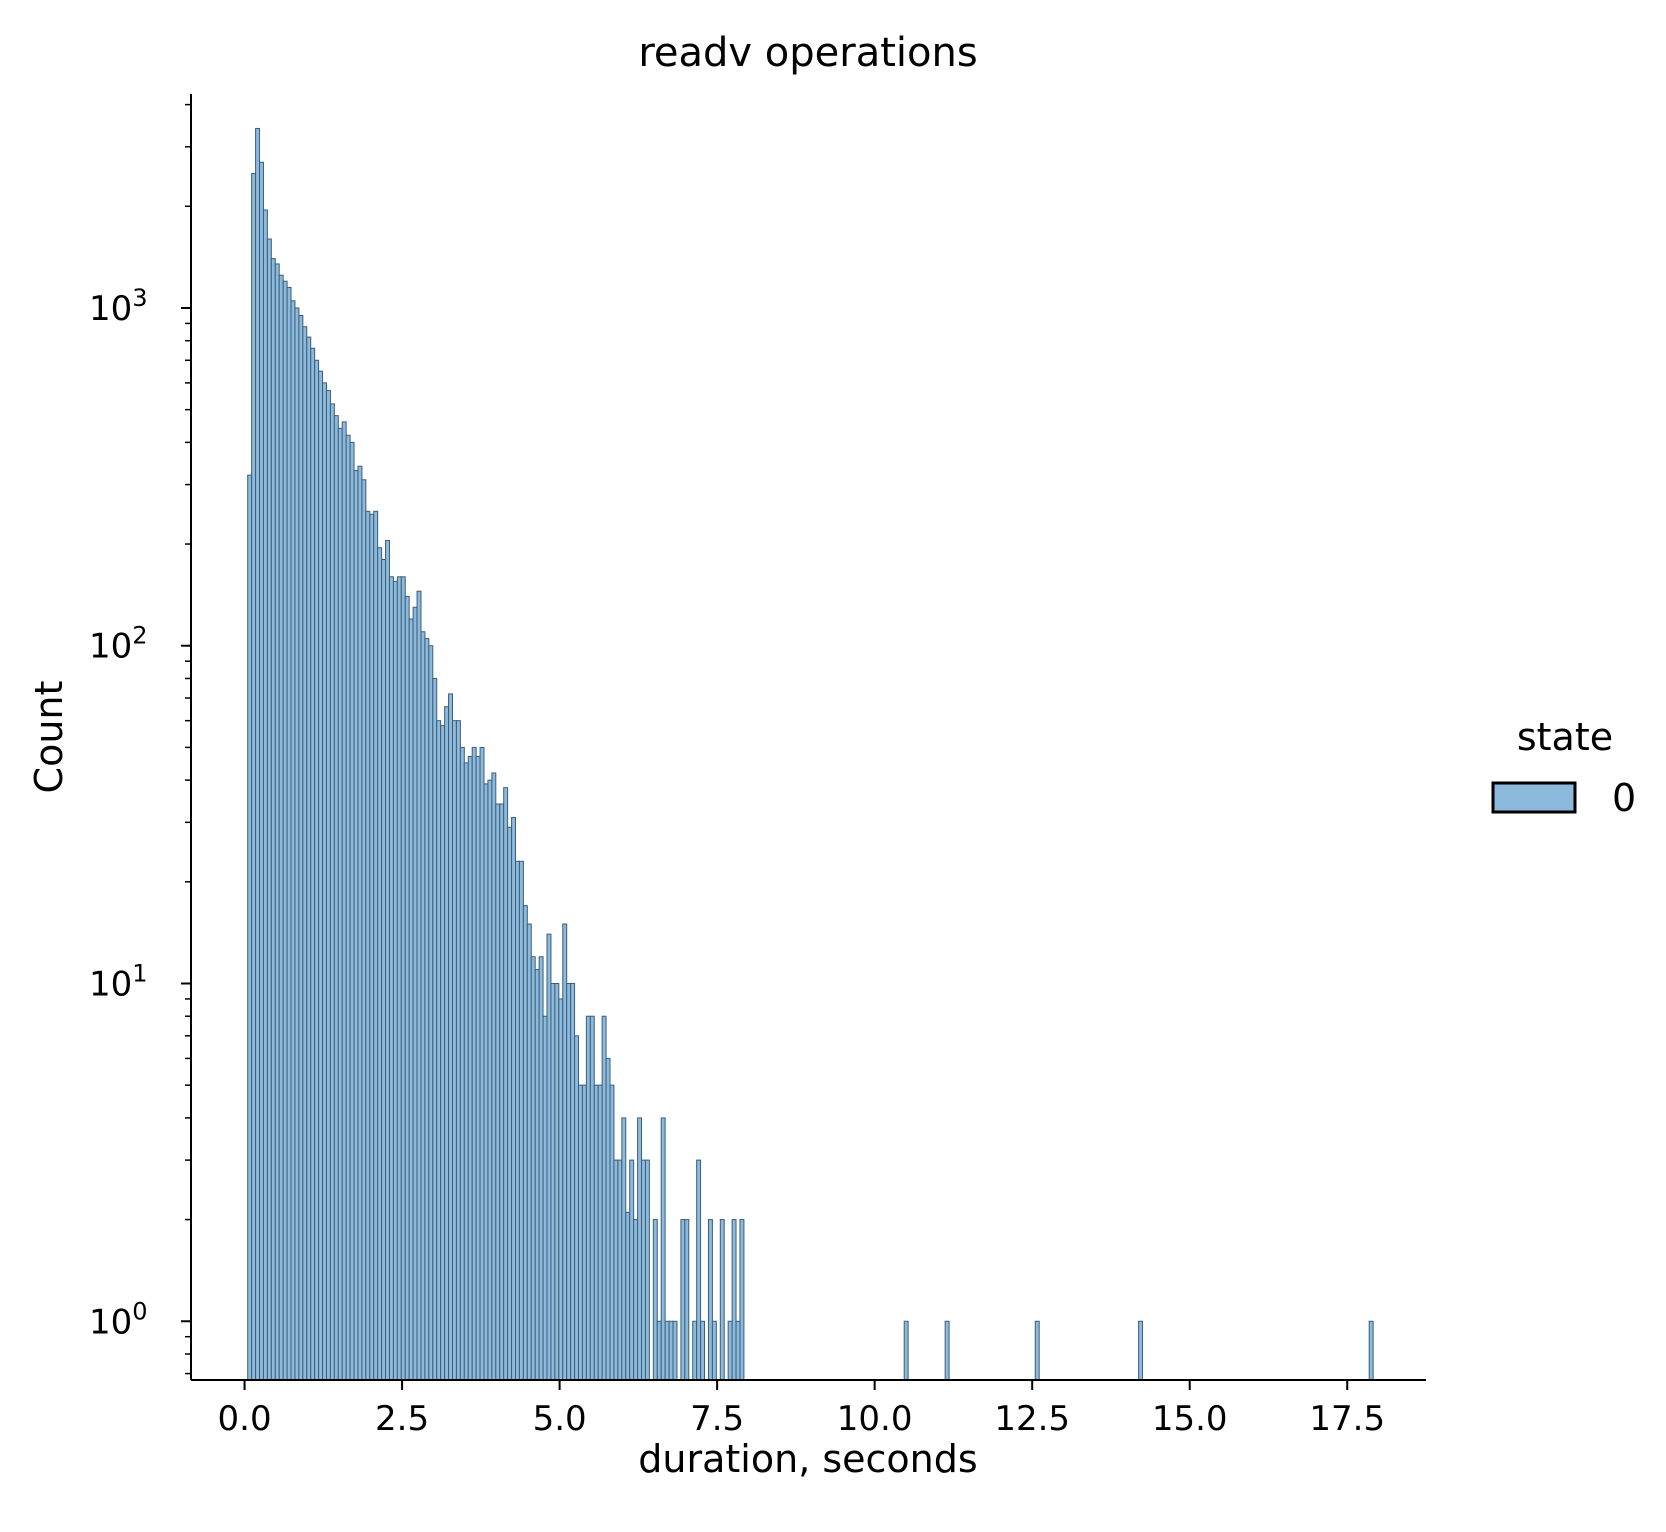 Image resolution: width=1666 pixels, height=1532 pixels. What do you see at coordinates (1032, 1419) in the screenshot?
I see `x-tick-label: 12.5` at bounding box center [1032, 1419].